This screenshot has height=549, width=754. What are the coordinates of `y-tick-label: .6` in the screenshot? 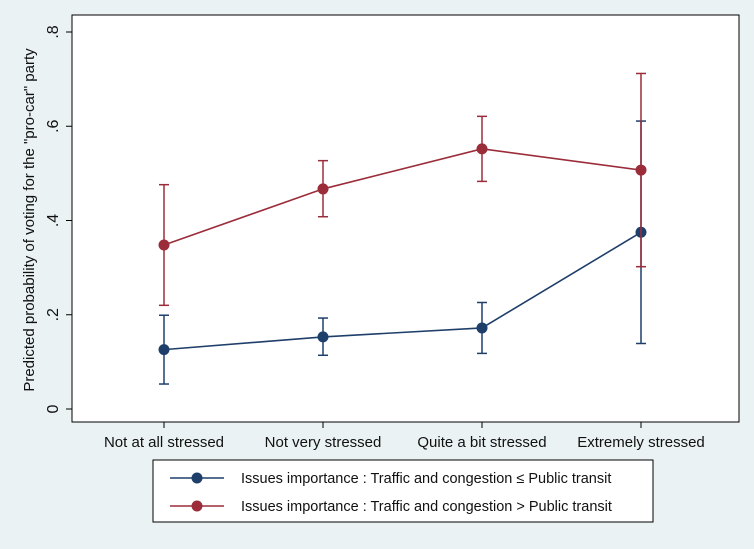 It's located at (53, 125).